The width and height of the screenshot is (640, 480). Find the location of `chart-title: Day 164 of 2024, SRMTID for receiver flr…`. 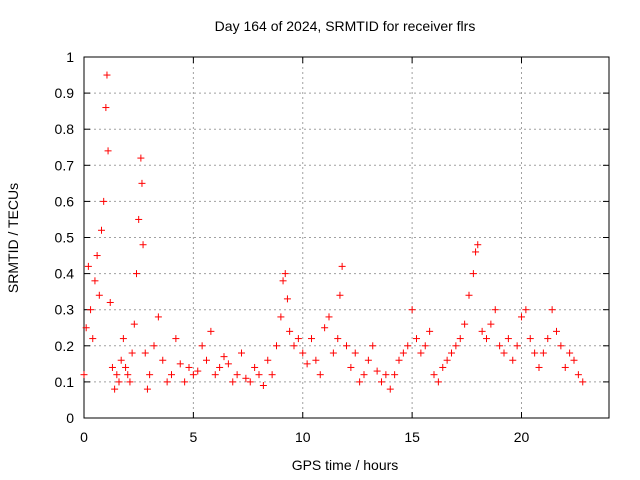

chart-title: Day 164 of 2024, SRMTID for receiver flr… is located at coordinates (345, 26).